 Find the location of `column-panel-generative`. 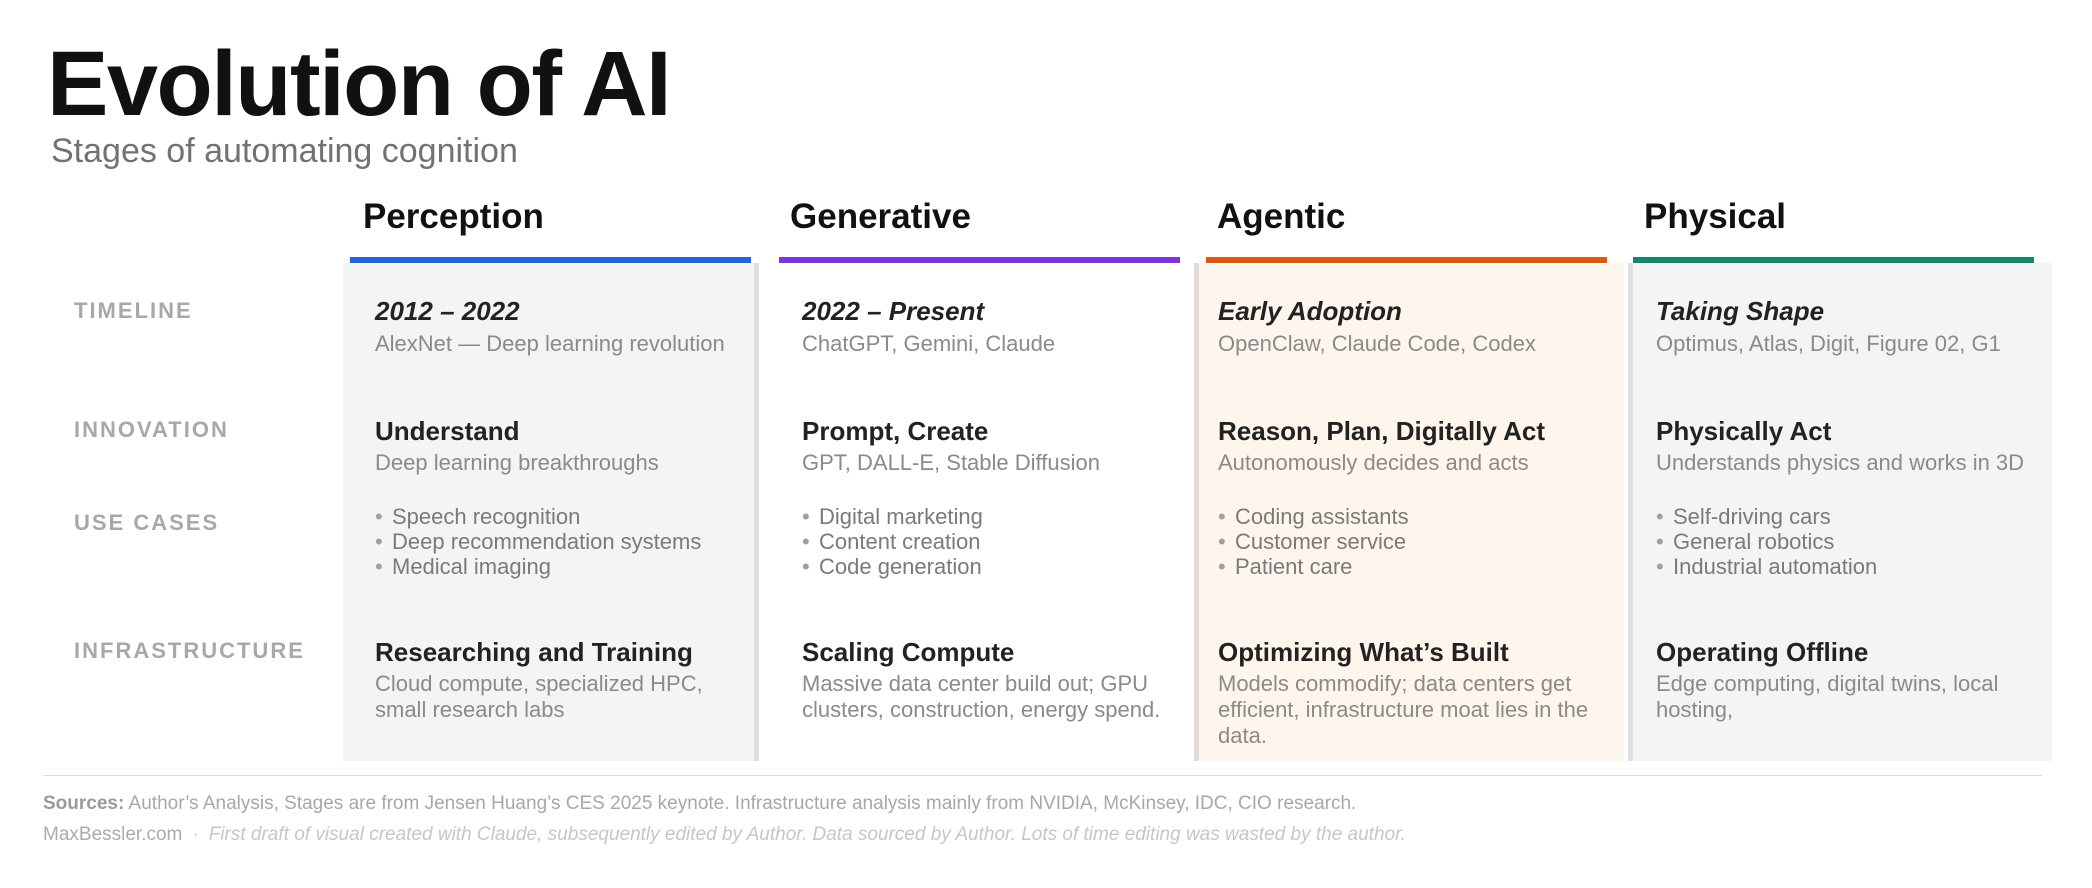

column-panel-generative is located at coordinates (978, 512).